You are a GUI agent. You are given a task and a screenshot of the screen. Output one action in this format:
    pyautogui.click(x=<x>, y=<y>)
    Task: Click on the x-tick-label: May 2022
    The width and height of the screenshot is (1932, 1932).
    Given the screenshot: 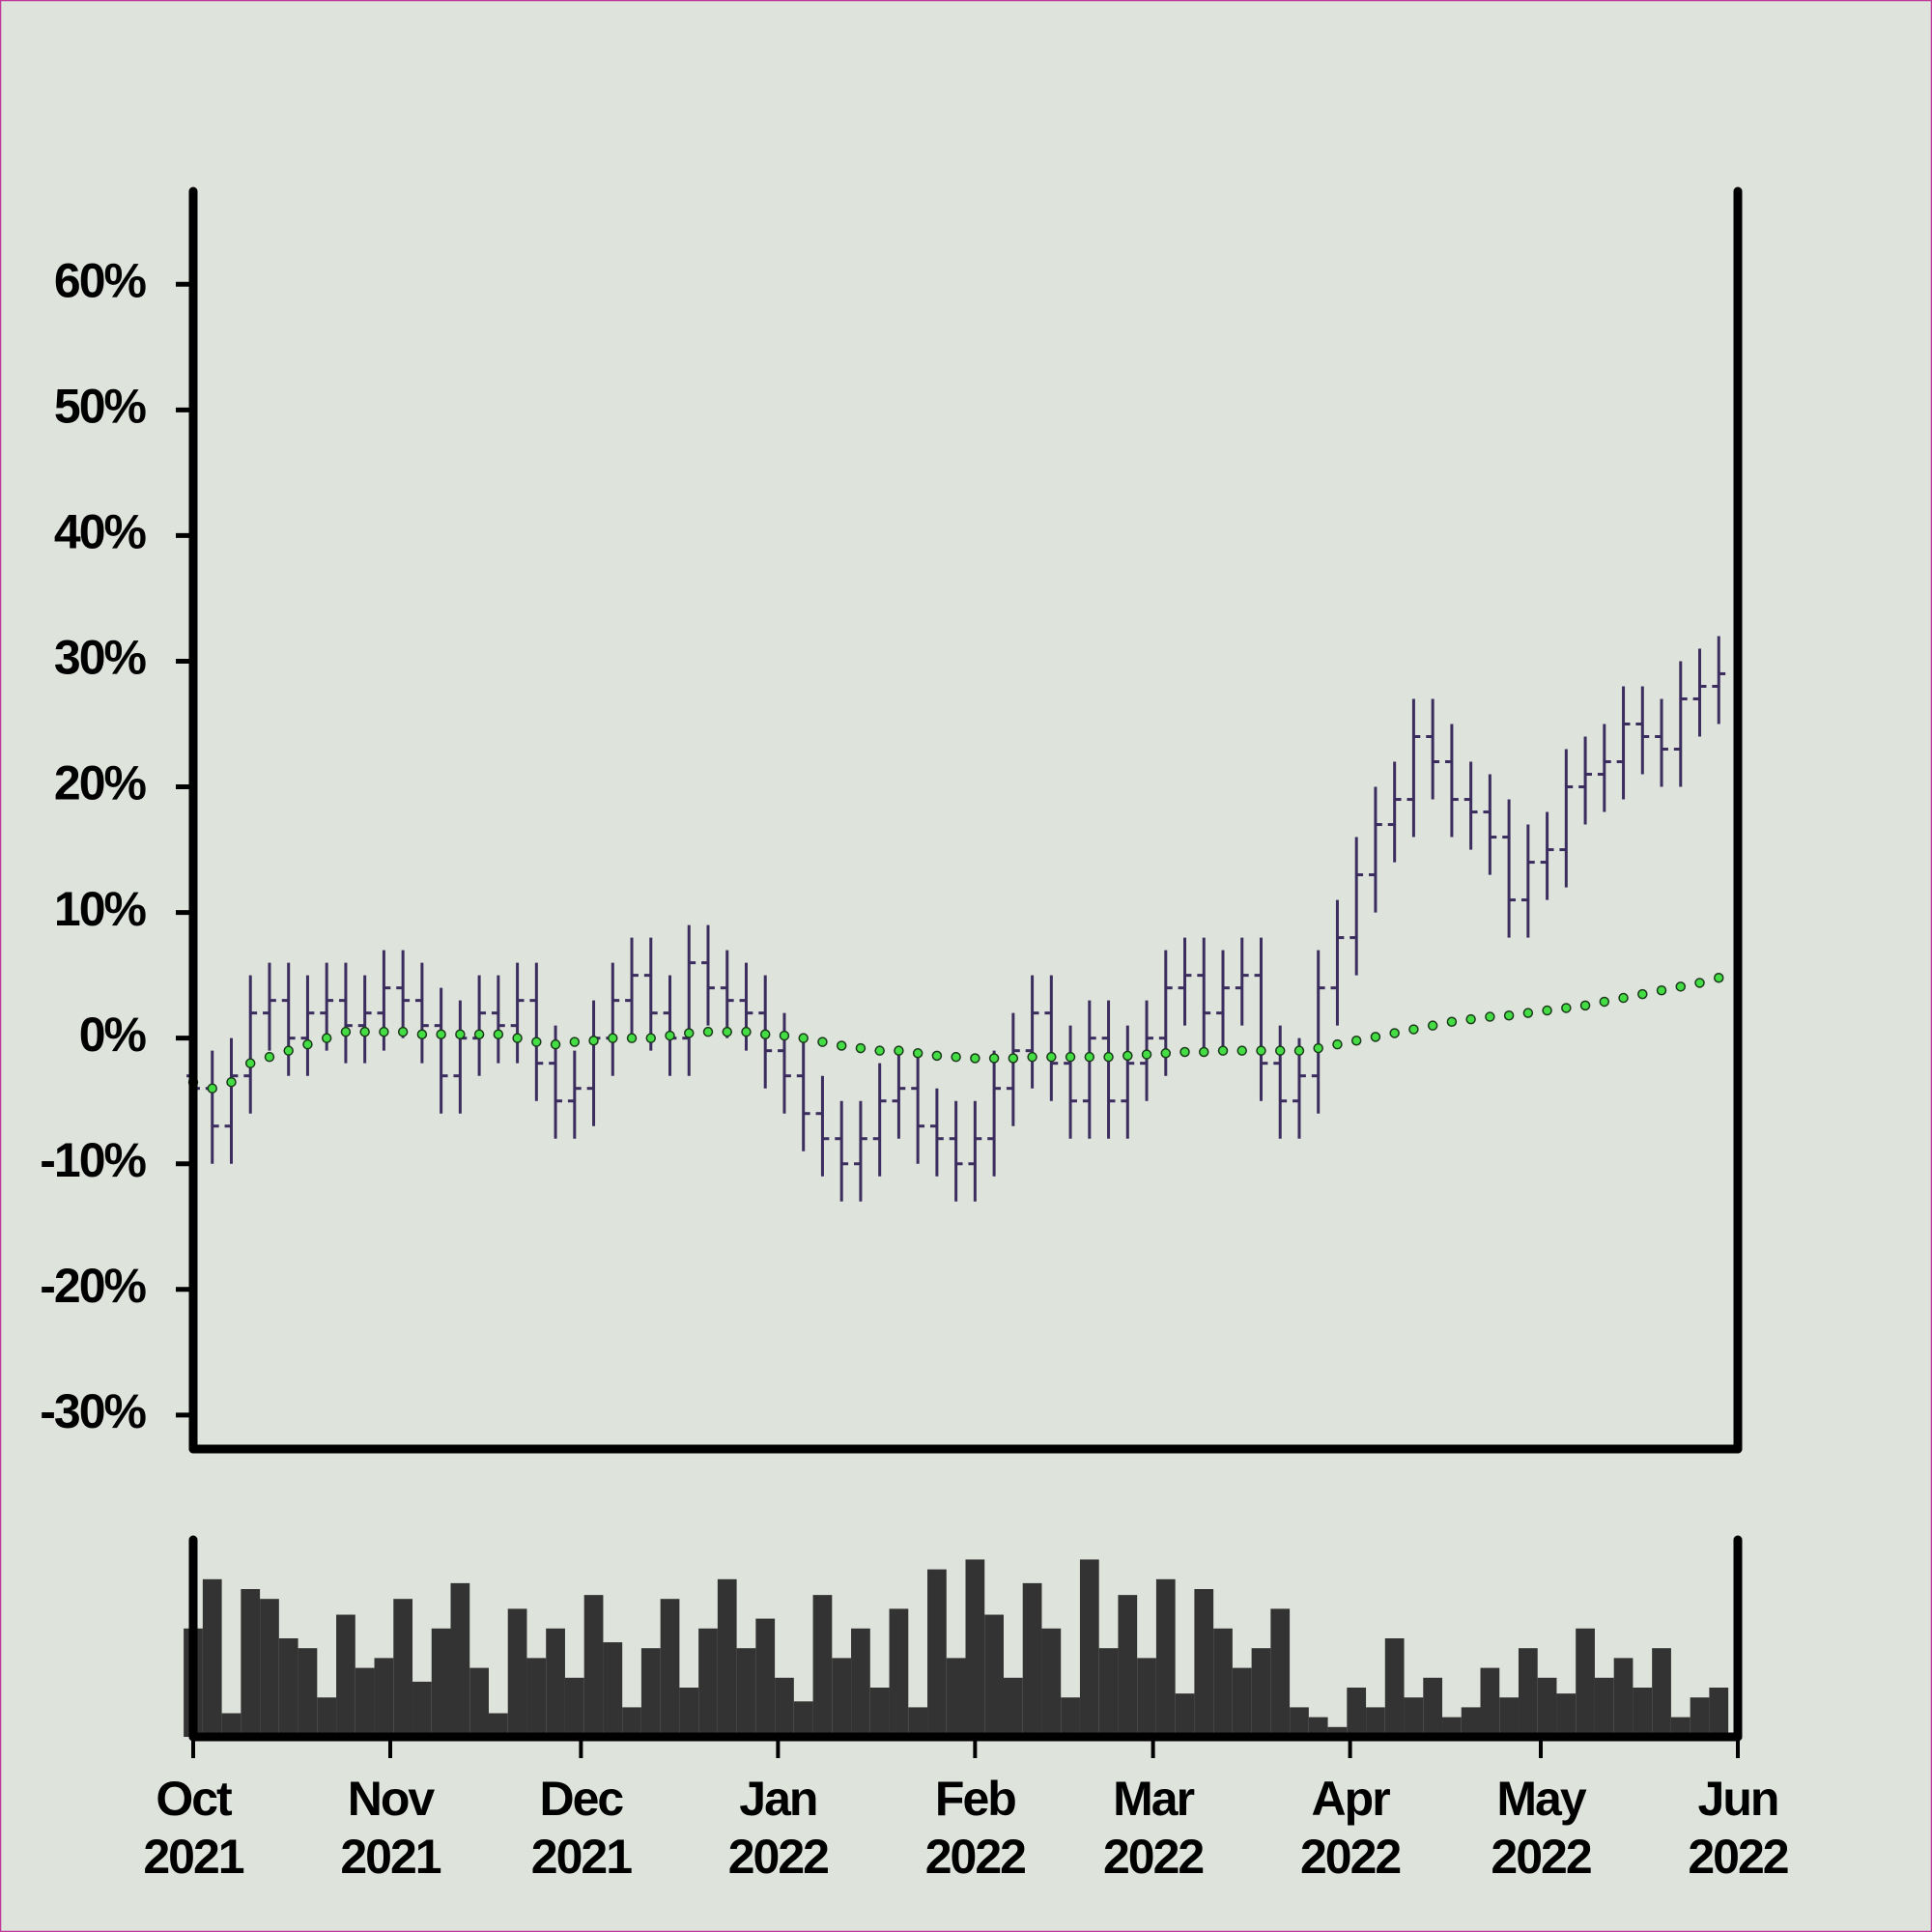 What is the action you would take?
    pyautogui.click(x=1540, y=1828)
    